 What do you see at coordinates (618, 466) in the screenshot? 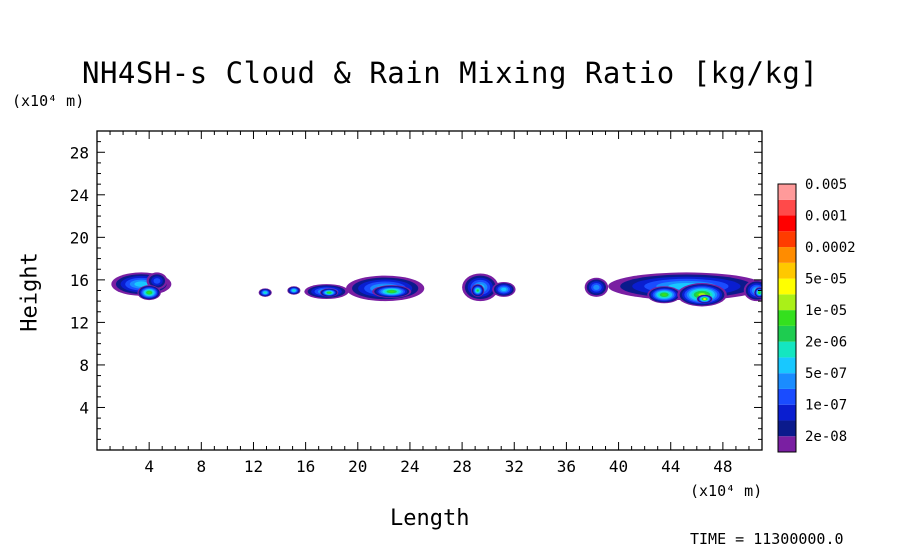
I see `x-tick-label: 40` at bounding box center [618, 466].